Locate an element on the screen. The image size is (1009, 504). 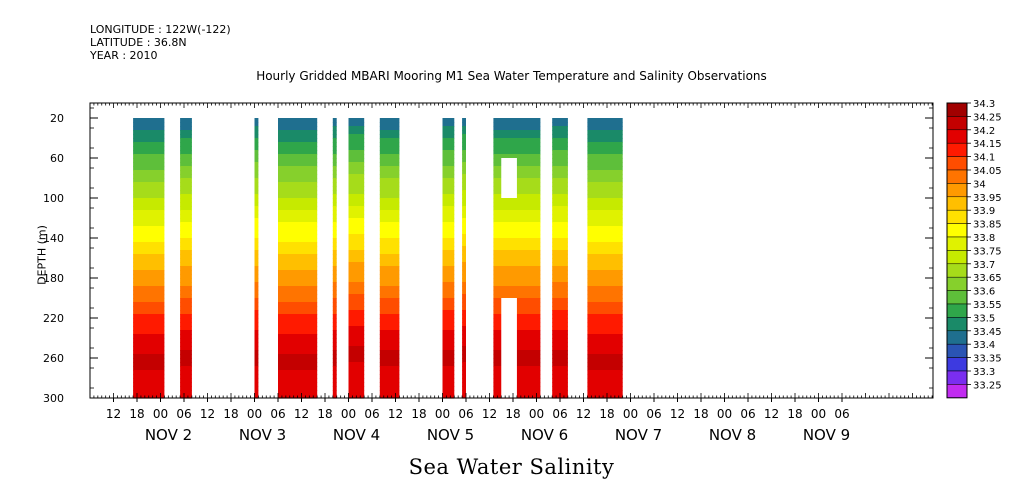
colorbar-label: 33.35 is located at coordinates (987, 359).